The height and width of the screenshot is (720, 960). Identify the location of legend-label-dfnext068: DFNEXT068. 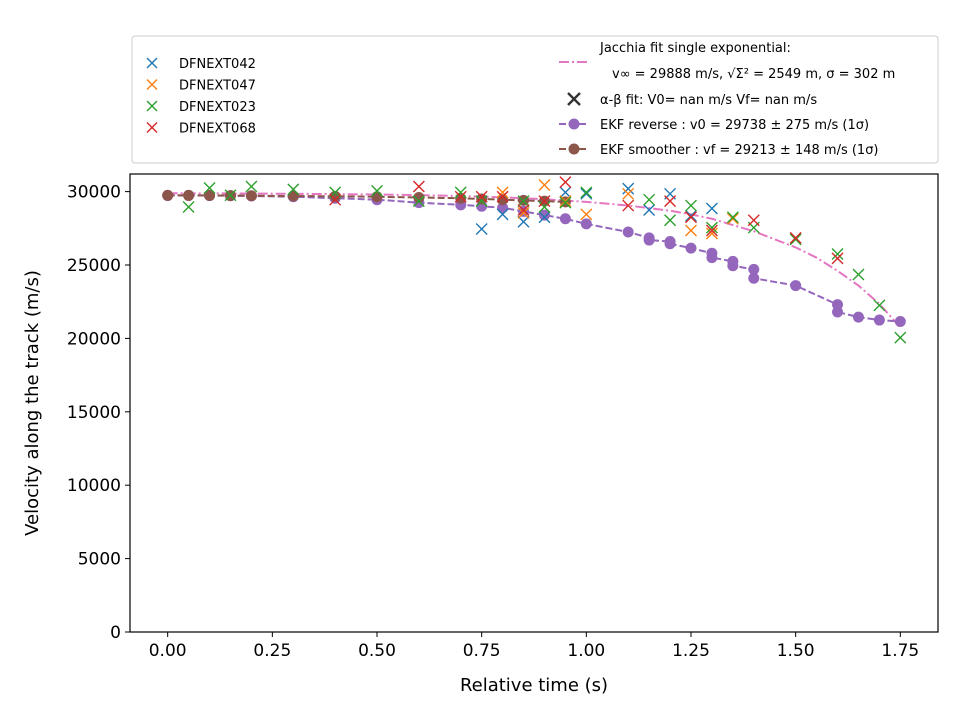
(217, 129).